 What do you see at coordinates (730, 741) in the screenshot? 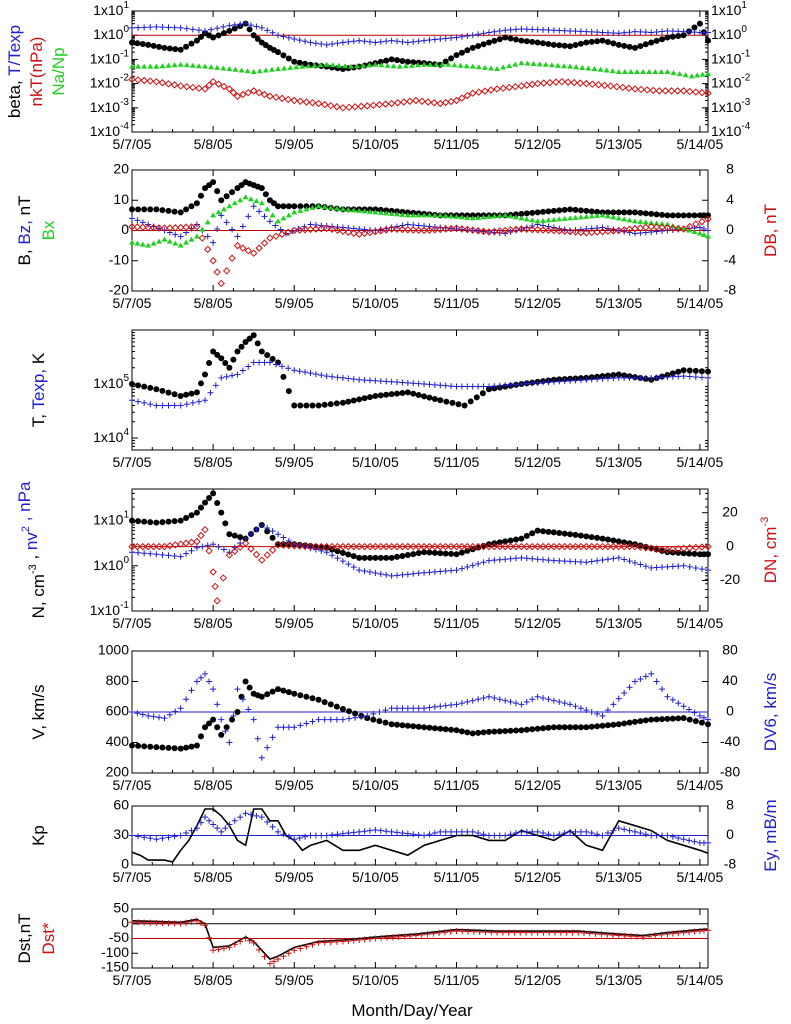
I see `y2-tick-label: -40` at bounding box center [730, 741].